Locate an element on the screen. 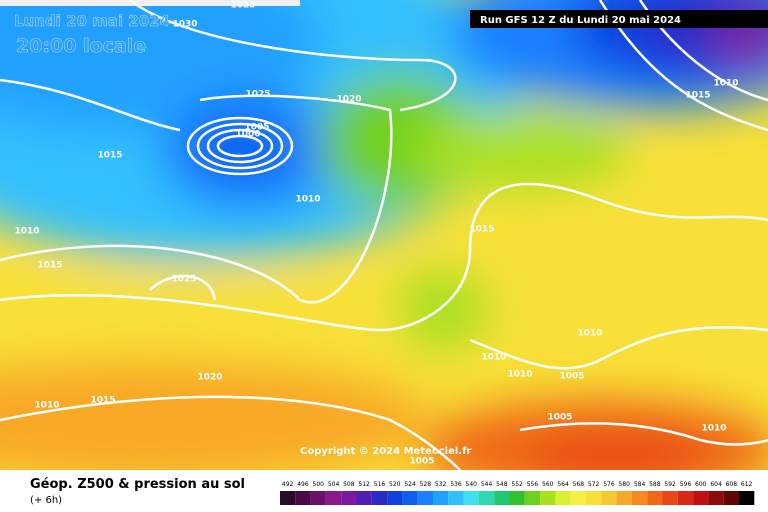 This screenshot has width=768, height=512. scale-label: 612 is located at coordinates (747, 484).